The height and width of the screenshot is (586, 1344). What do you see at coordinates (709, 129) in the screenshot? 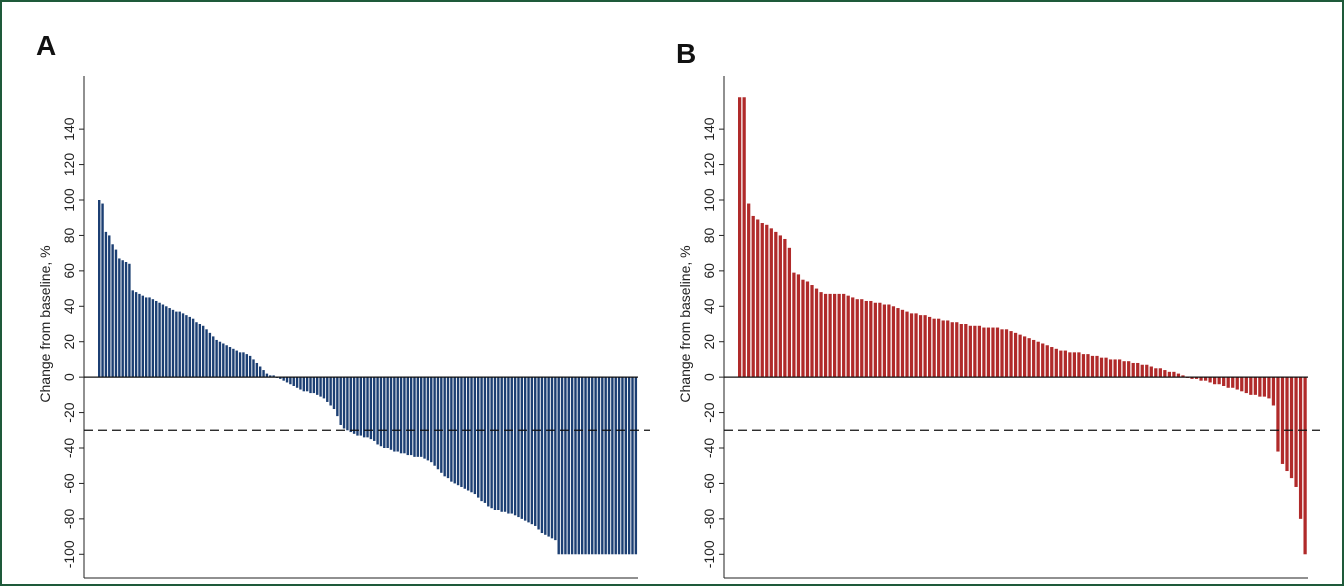
I see `y-tick-label-b: 140` at bounding box center [709, 129].